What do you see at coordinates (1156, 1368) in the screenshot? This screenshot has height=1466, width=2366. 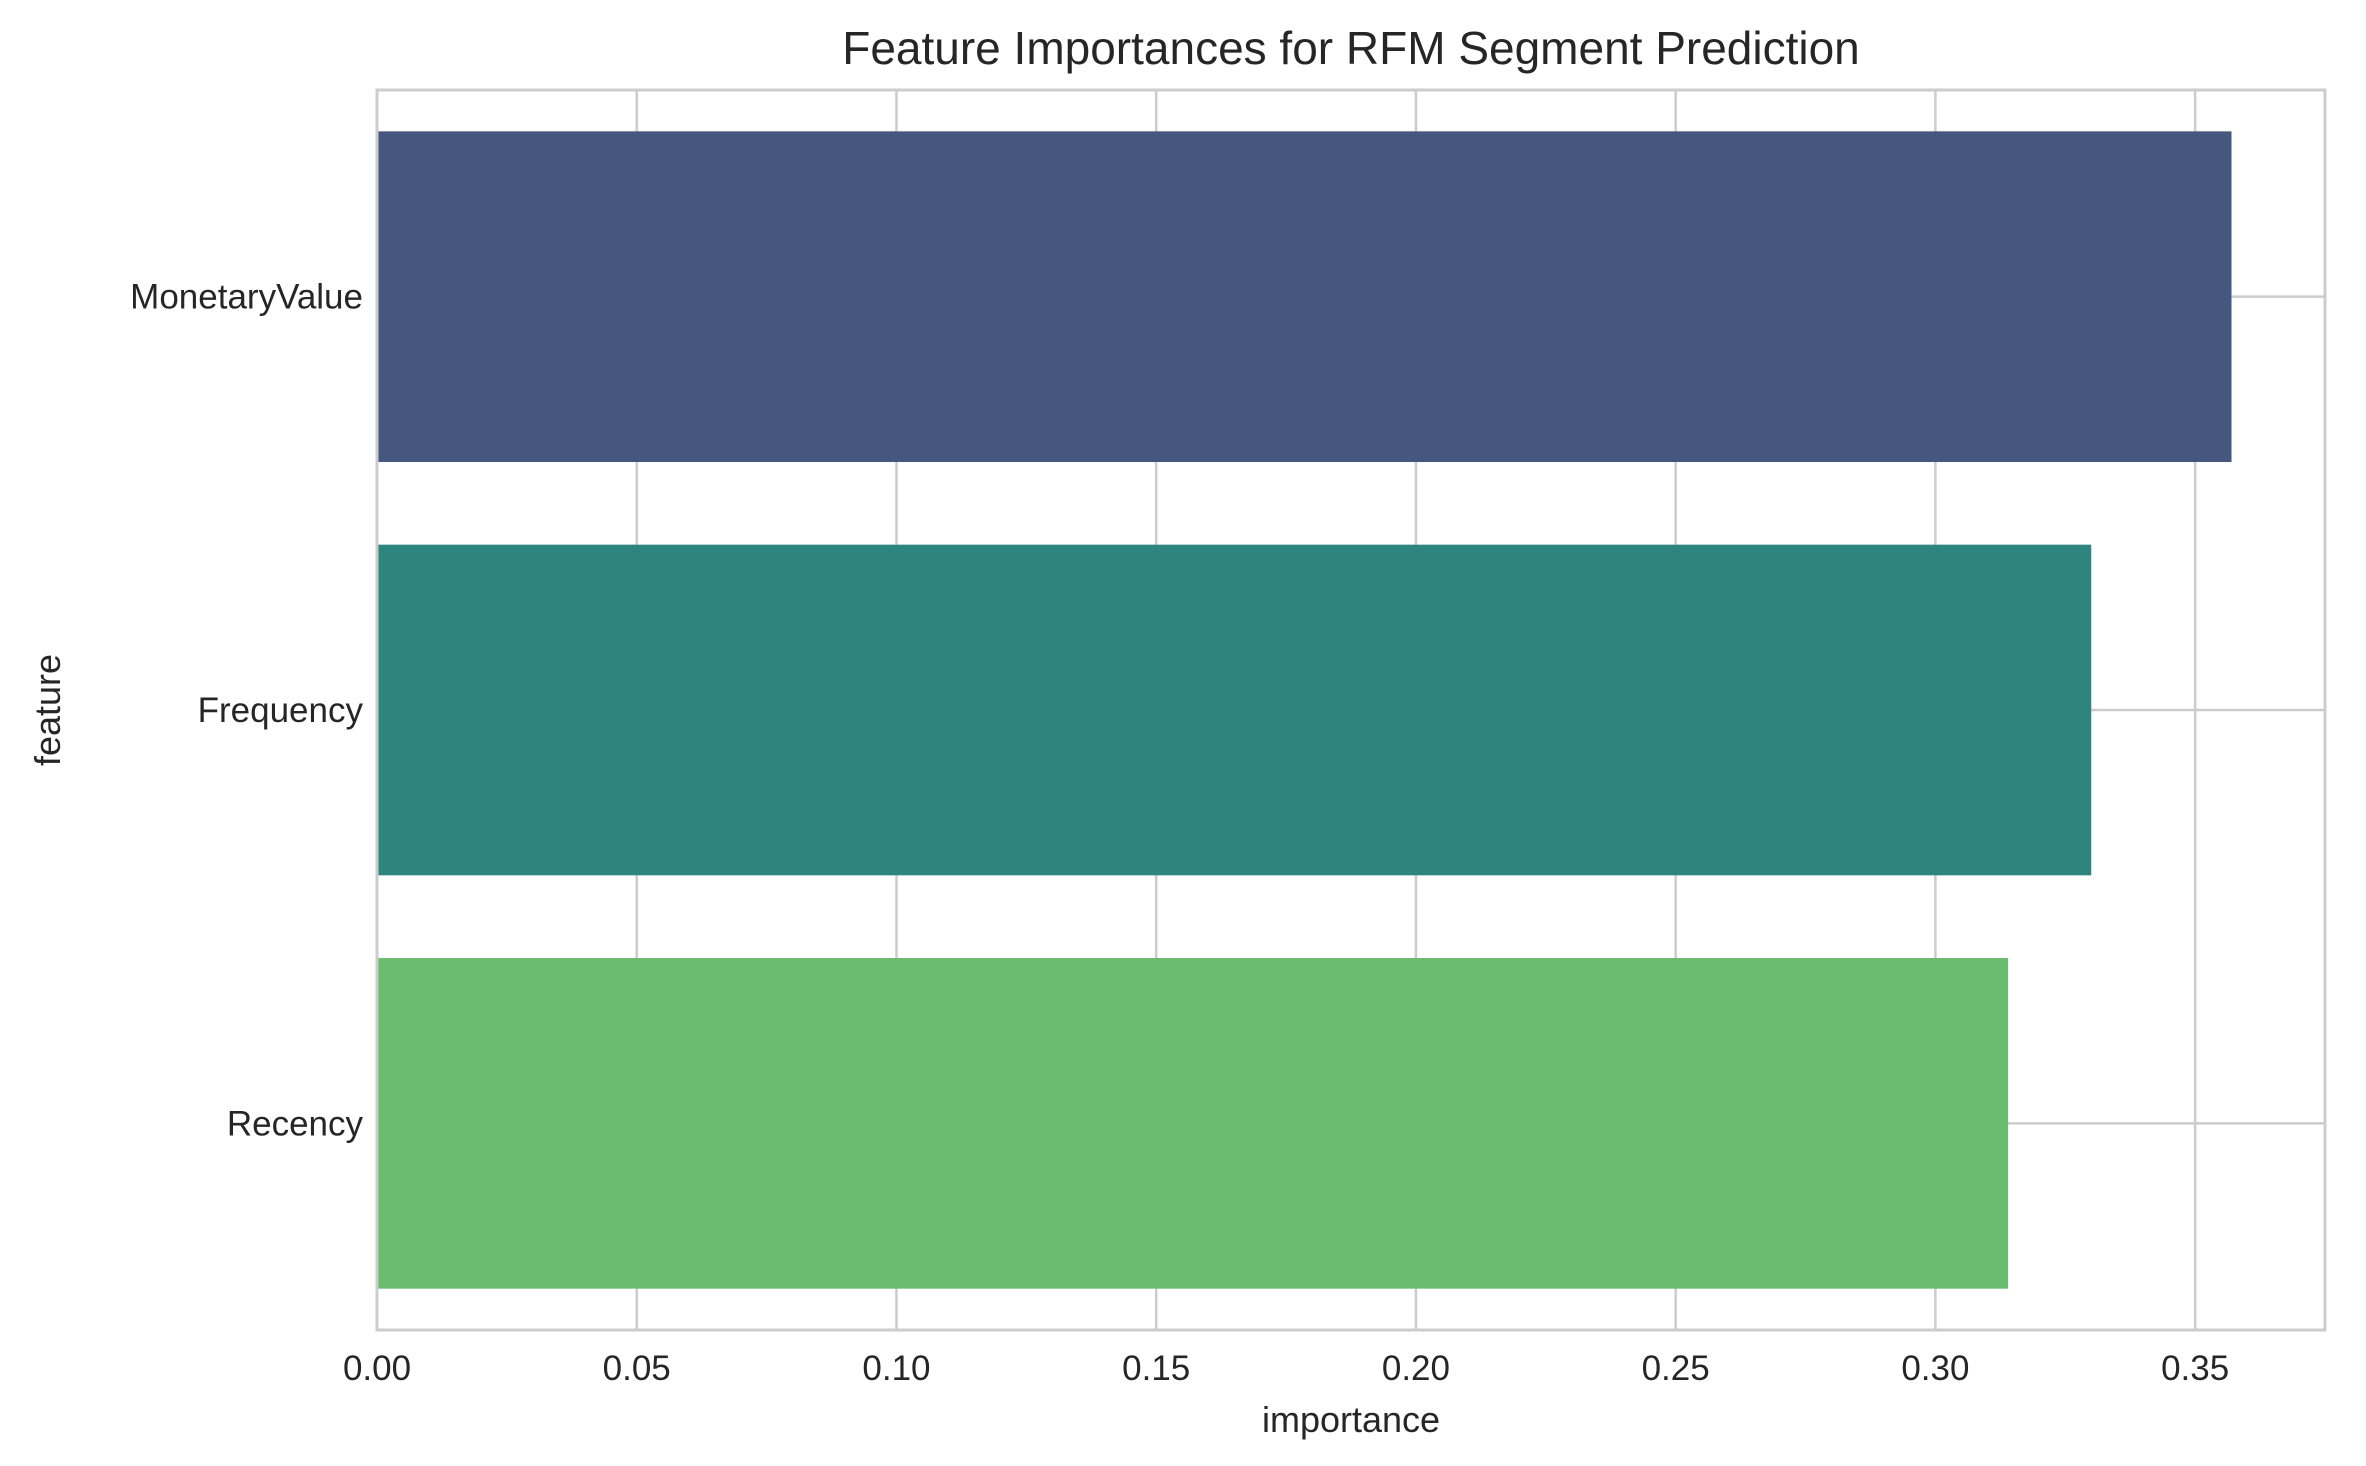 I see `x-tick-label: 0.15` at bounding box center [1156, 1368].